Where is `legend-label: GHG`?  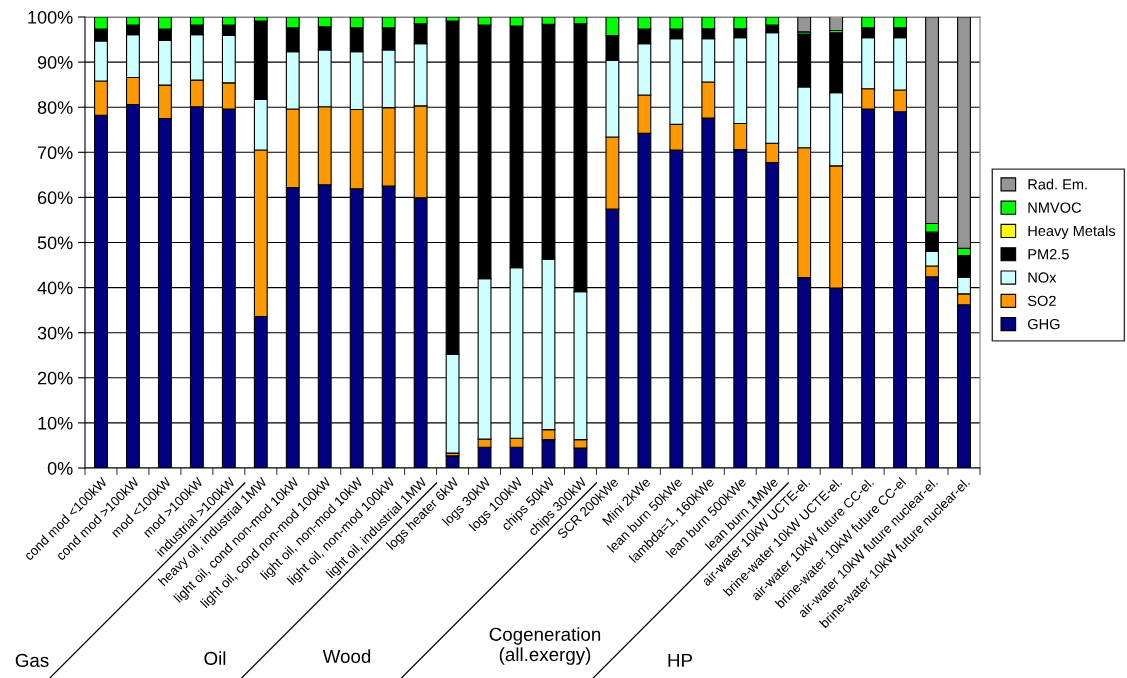
legend-label: GHG is located at coordinates (1044, 324).